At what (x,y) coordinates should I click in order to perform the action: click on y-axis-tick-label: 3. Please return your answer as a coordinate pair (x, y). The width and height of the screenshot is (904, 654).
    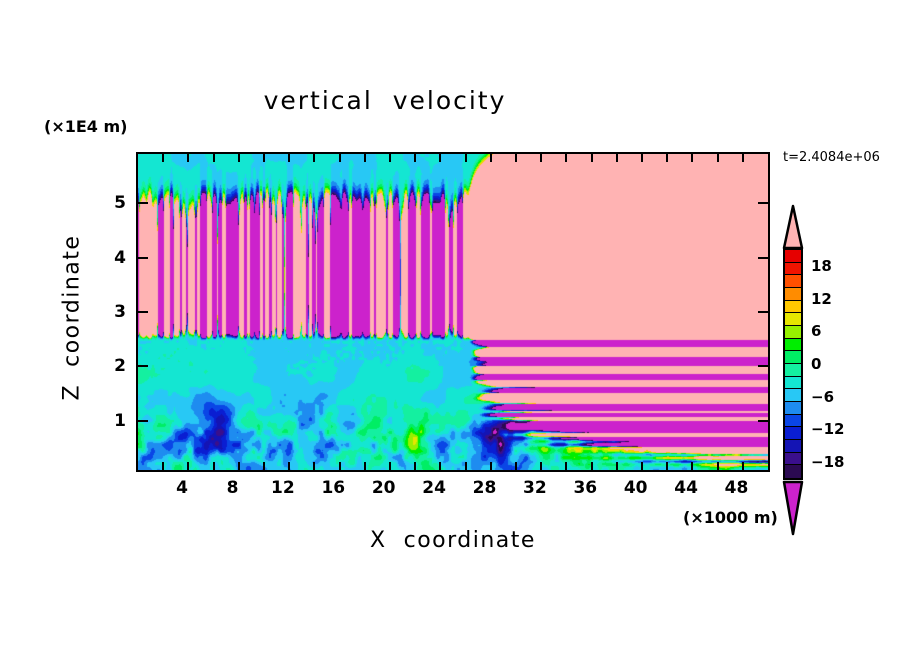
    Looking at the image, I should click on (120, 312).